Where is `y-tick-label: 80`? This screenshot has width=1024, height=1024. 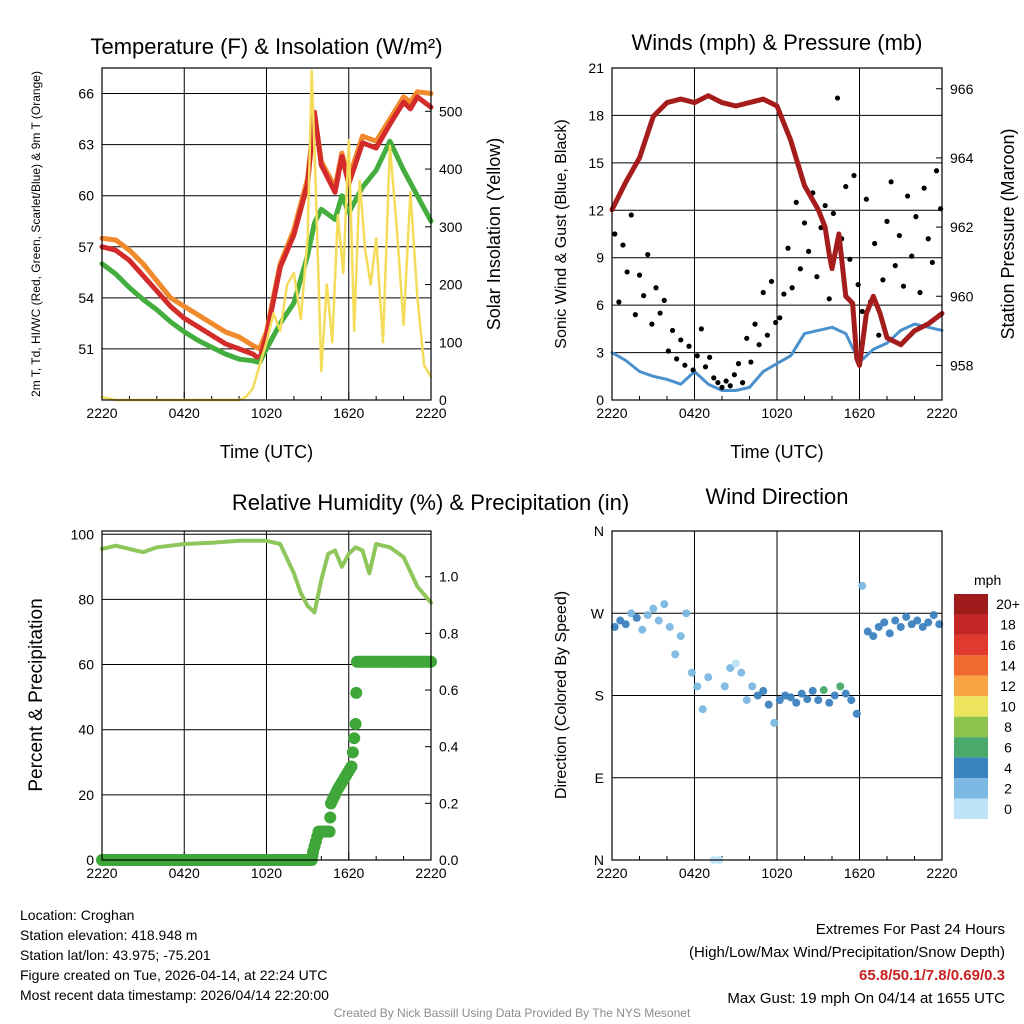 y-tick-label: 80 is located at coordinates (86, 599).